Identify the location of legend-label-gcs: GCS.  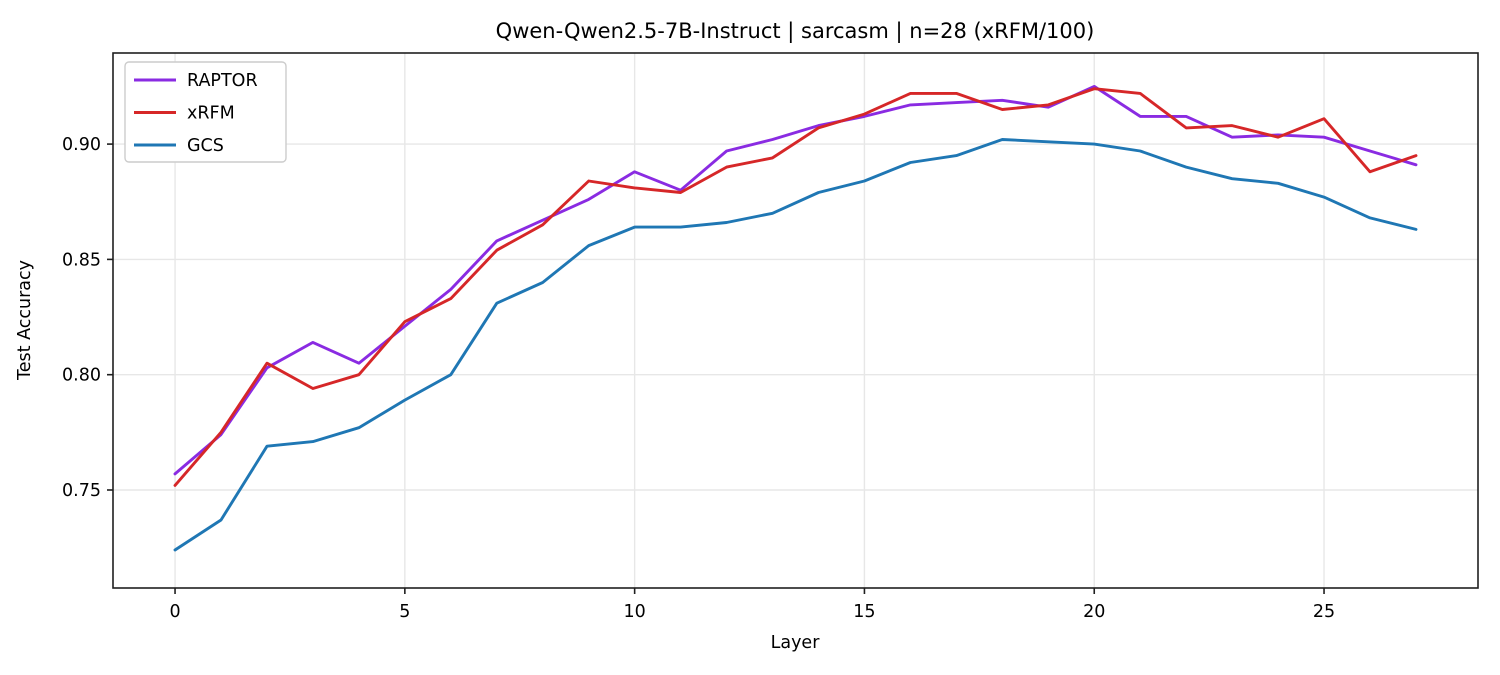
(205, 146).